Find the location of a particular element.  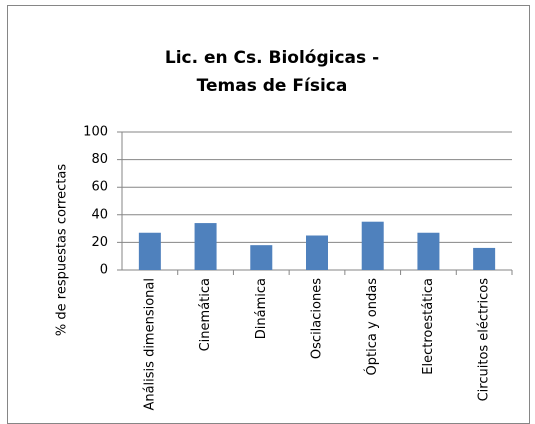

x-tick-label: Óptica y ondas is located at coordinates (372, 327).